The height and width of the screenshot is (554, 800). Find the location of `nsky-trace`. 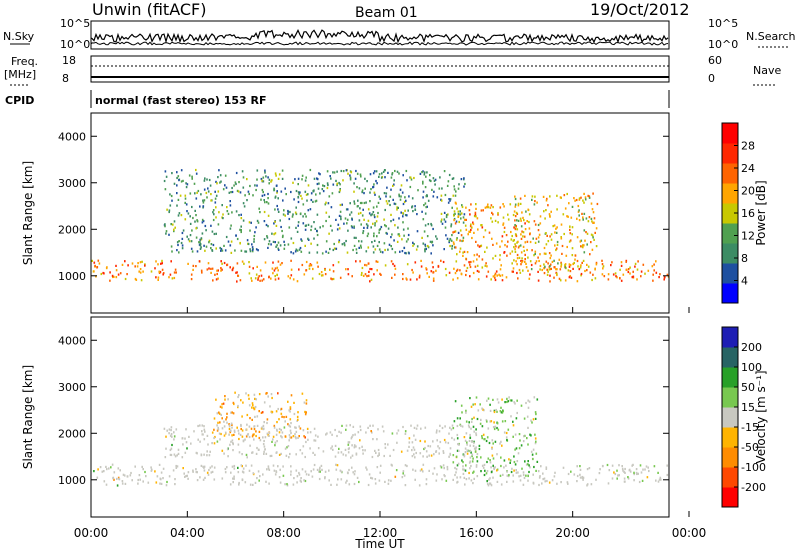

nsky-trace is located at coordinates (379, 36).